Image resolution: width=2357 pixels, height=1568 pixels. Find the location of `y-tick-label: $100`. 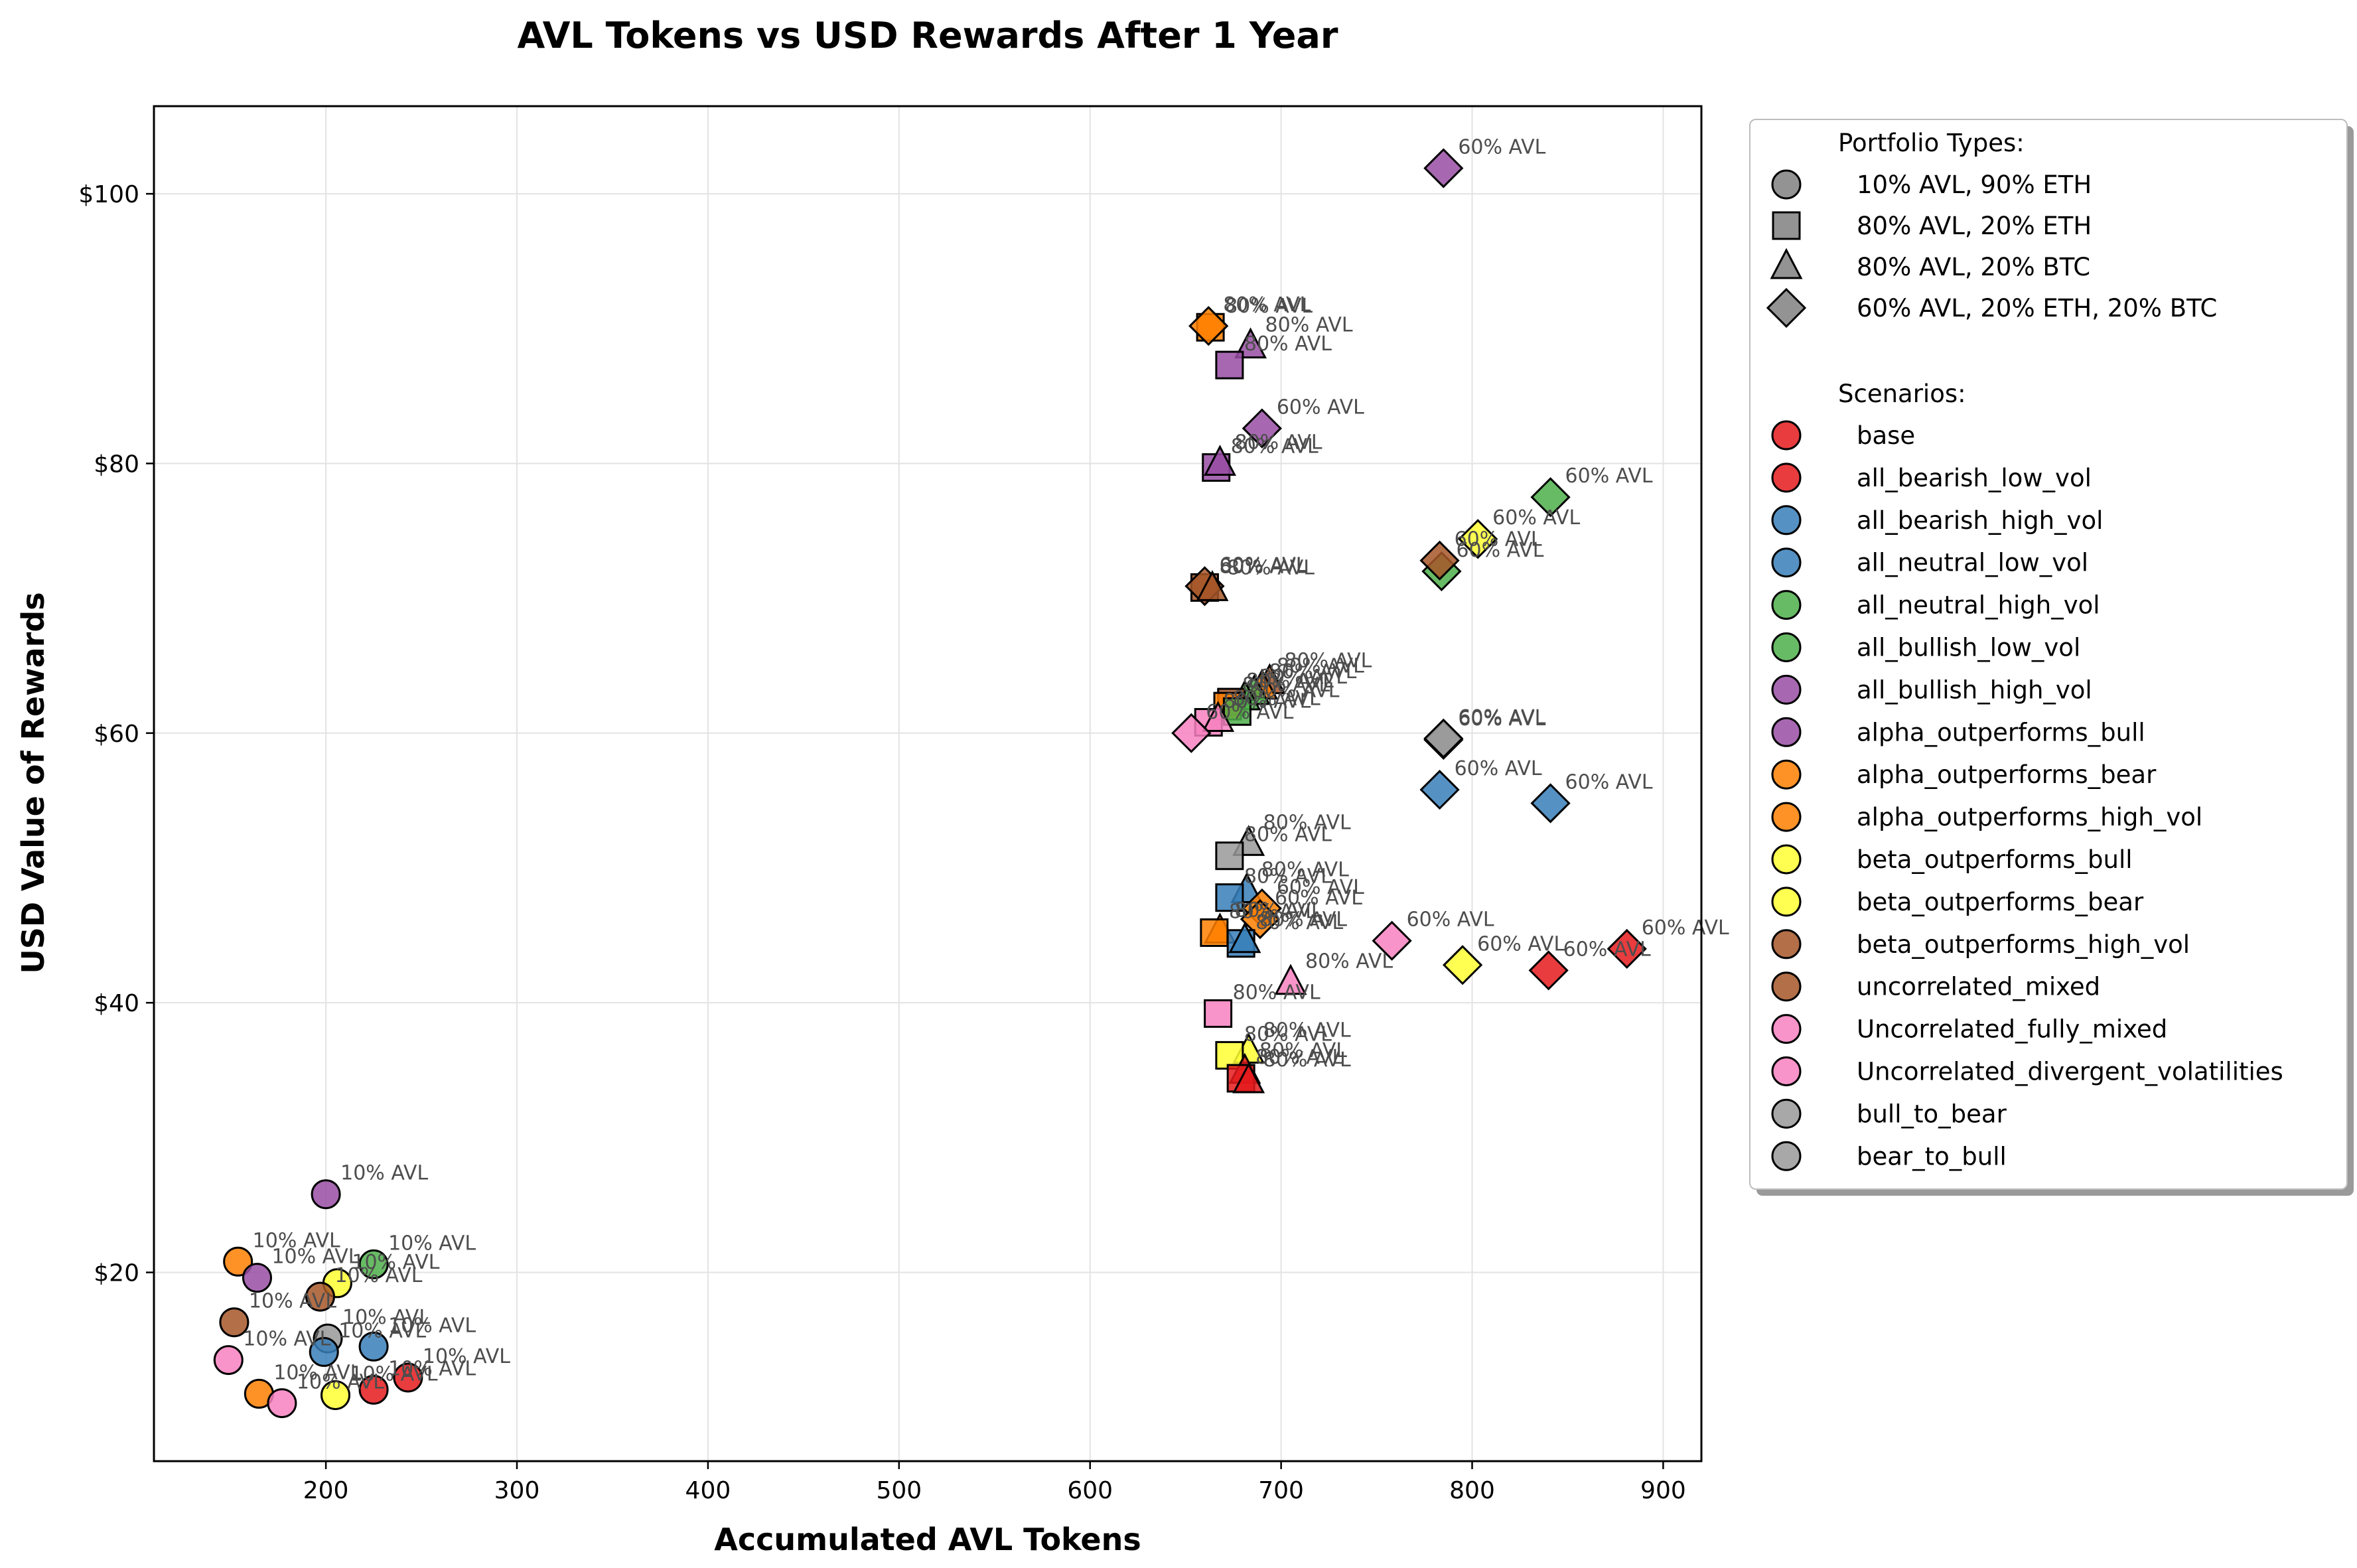

y-tick-label: $100 is located at coordinates (108, 194).